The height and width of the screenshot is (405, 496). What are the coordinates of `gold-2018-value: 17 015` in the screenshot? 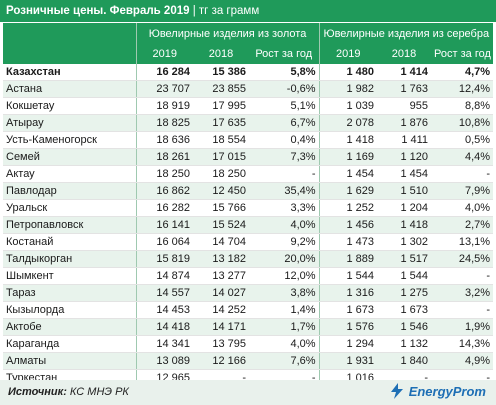 It's located at (221, 157).